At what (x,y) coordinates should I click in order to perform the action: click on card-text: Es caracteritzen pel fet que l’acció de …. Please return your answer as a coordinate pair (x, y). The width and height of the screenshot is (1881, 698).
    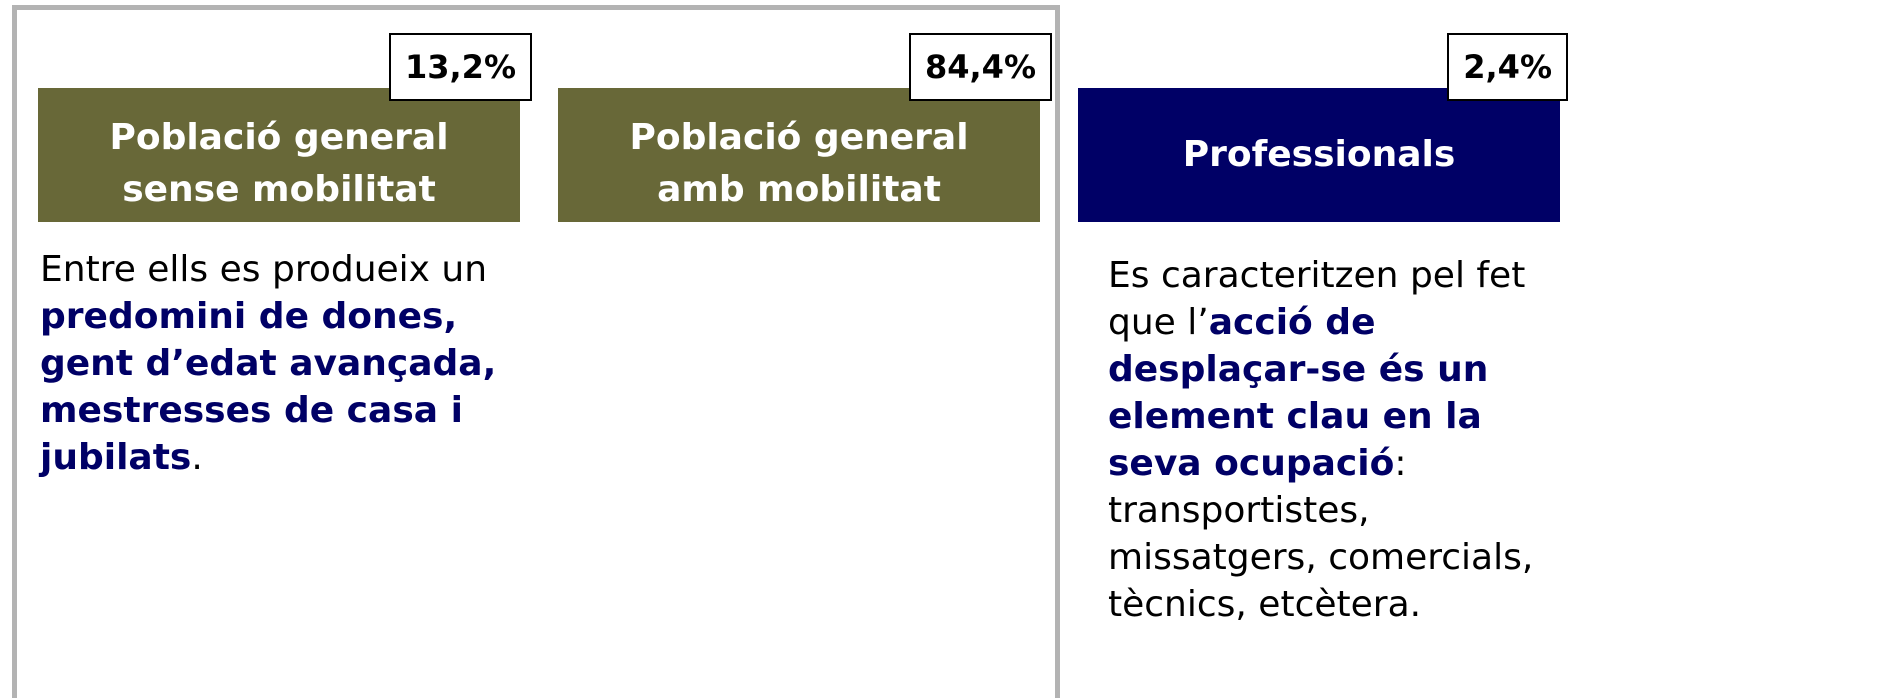
    Looking at the image, I should click on (1333, 440).